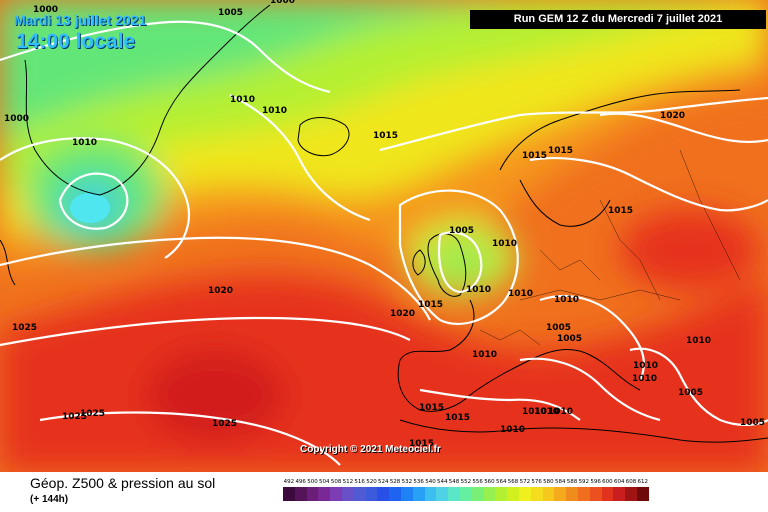 The height and width of the screenshot is (512, 768). I want to click on lead-time: (+ 144h), so click(49, 499).